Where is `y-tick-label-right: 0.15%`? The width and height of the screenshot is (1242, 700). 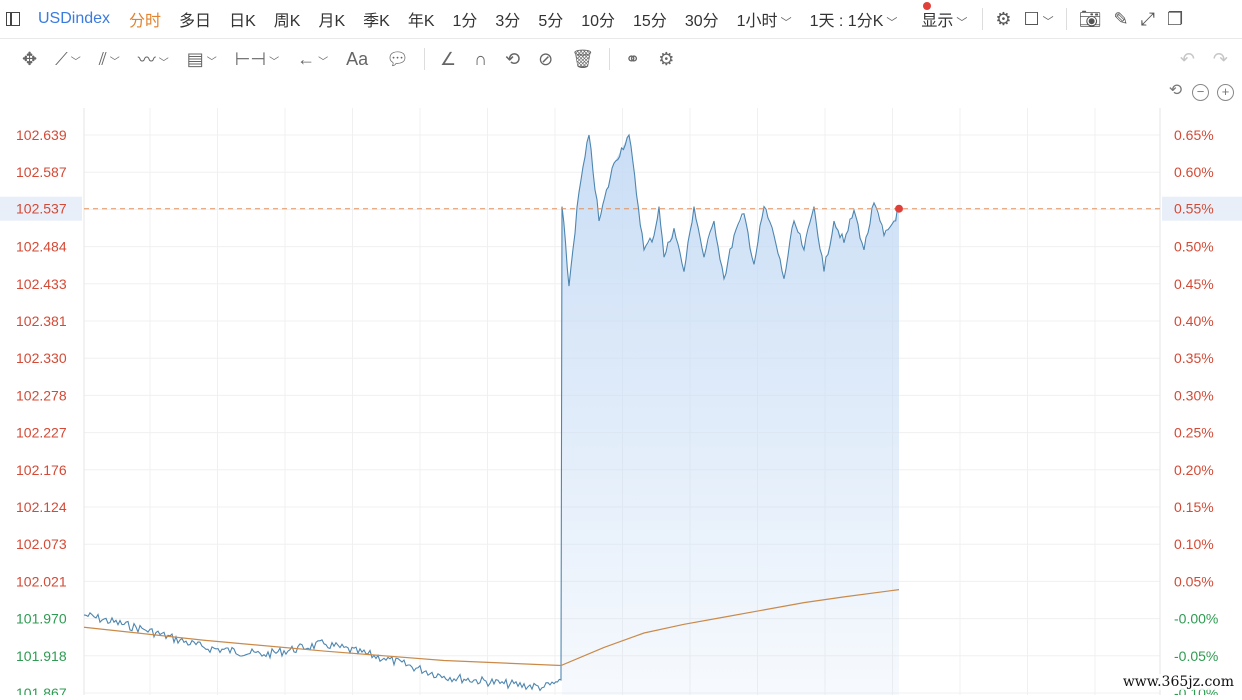 y-tick-label-right: 0.15% is located at coordinates (1194, 507).